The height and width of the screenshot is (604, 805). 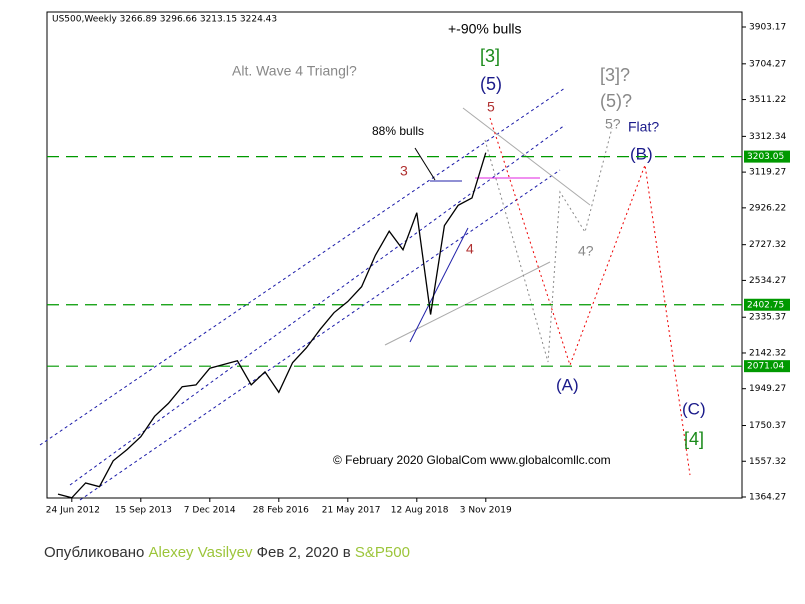 I want to click on y-tick-label: 3312.34, so click(x=767, y=137).